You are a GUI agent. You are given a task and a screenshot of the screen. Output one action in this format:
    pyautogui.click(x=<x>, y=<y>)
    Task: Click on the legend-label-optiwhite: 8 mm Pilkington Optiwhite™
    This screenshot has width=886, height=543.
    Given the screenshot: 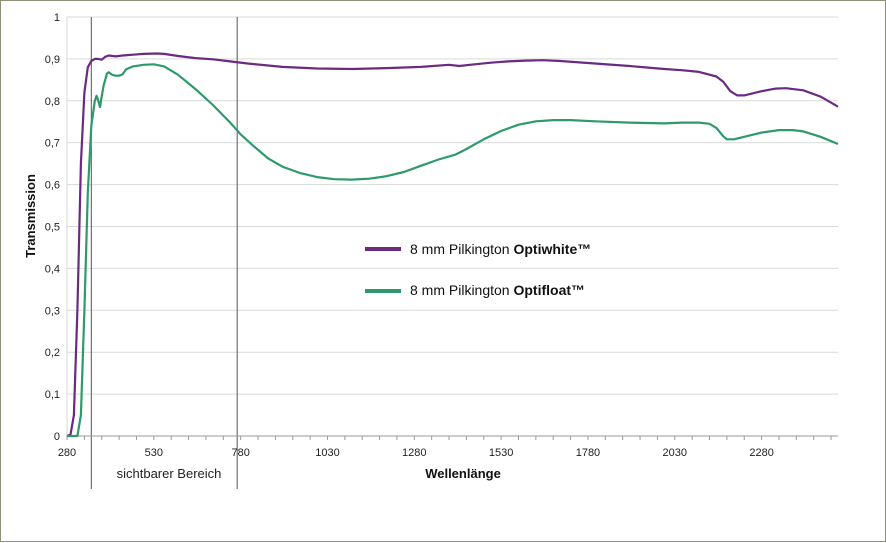 What is the action you would take?
    pyautogui.click(x=500, y=249)
    